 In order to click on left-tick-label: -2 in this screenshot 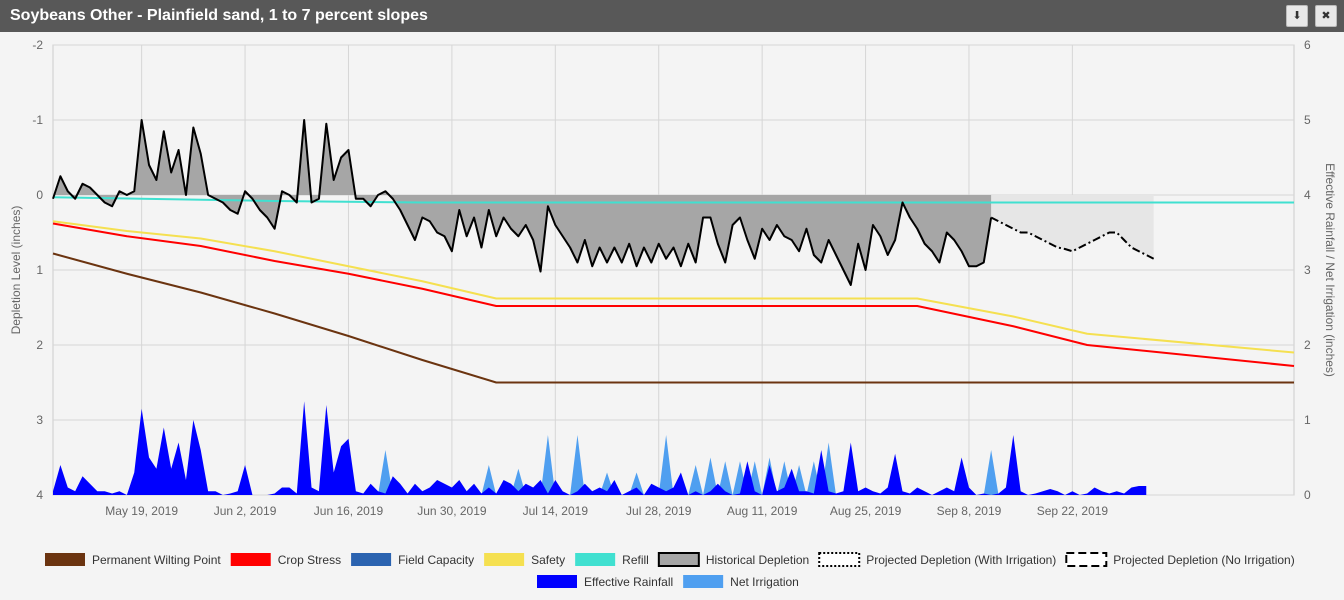, I will do `click(37, 45)`.